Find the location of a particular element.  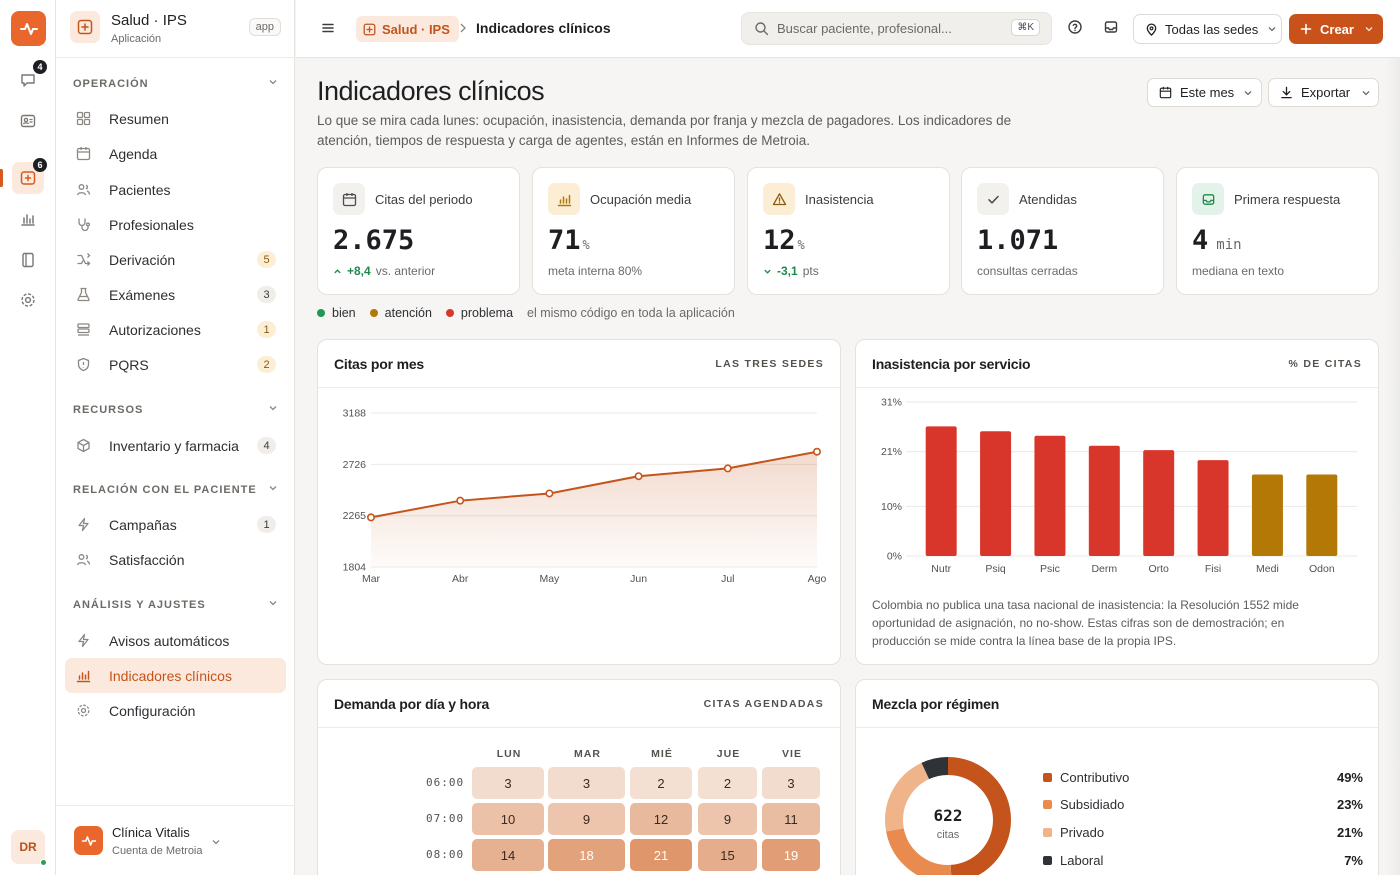

sidebar-item-campanas: Campañas 1 is located at coordinates (175, 524).